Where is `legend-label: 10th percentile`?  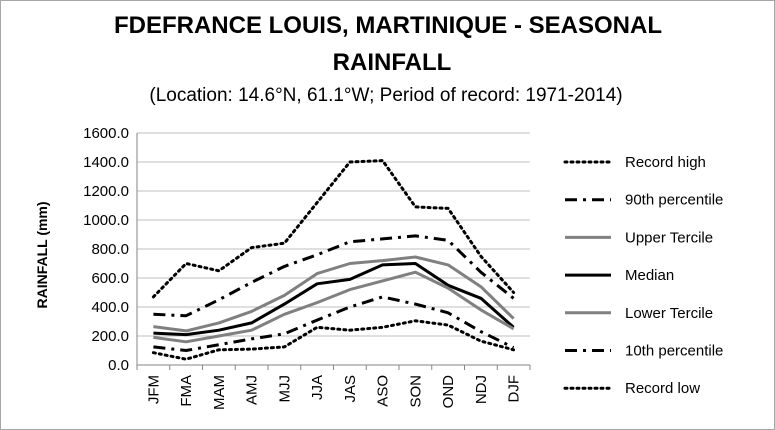
legend-label: 10th percentile is located at coordinates (674, 351).